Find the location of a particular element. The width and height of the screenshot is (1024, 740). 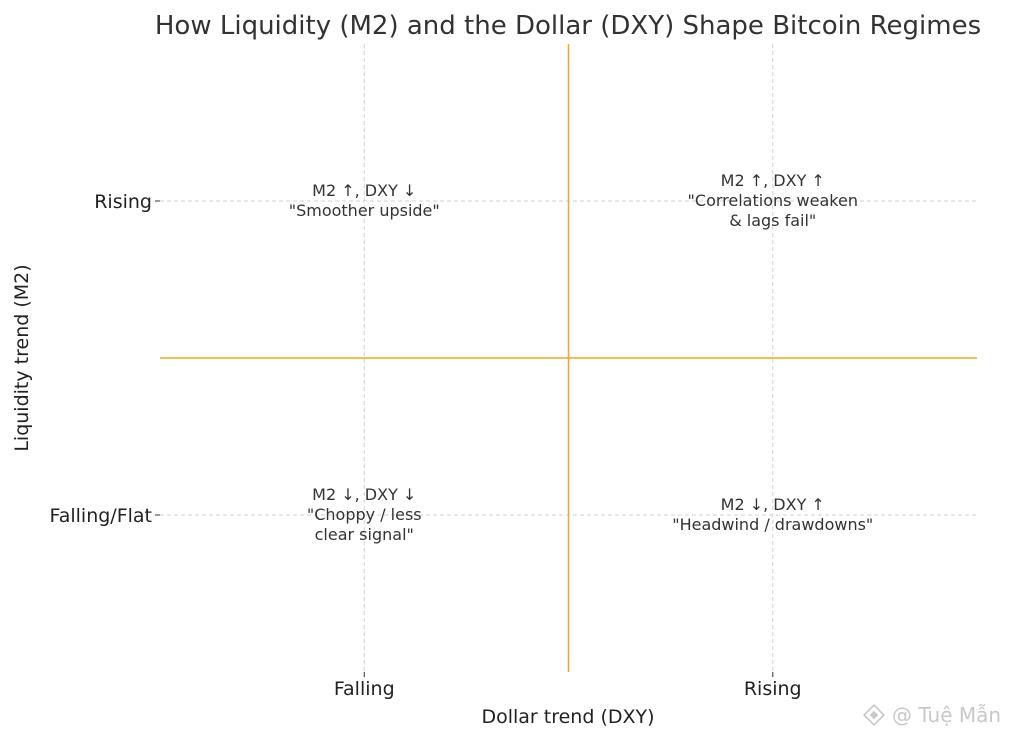

quadrant-label-line: M2 ↑, DXY ↓ is located at coordinates (364, 190).